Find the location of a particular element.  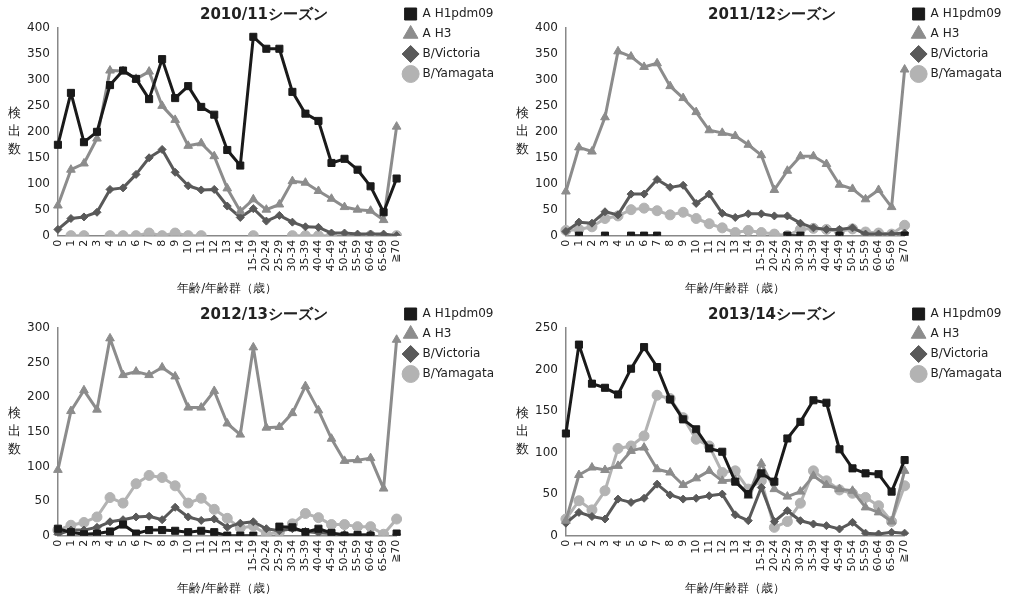

chart-title: 2012/13シーズン is located at coordinates (264, 313).